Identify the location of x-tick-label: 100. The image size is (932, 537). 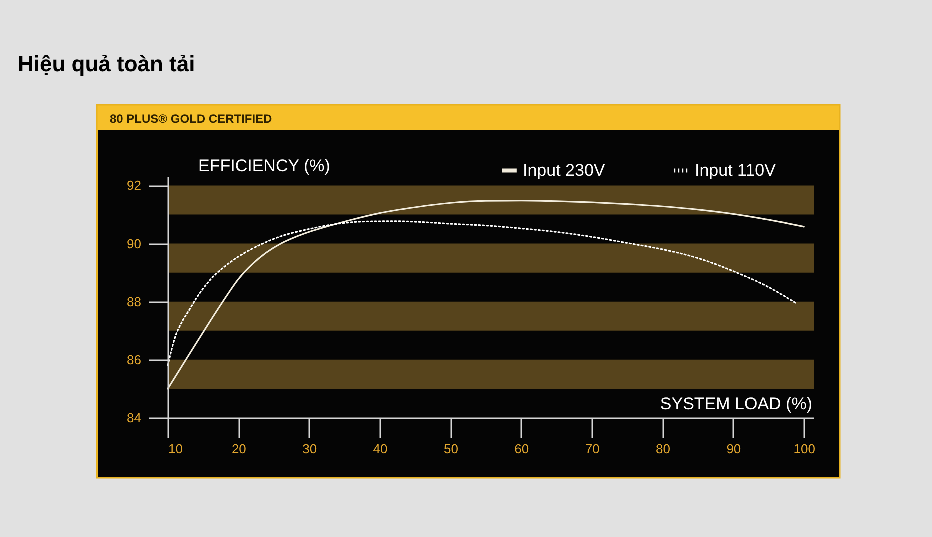
(805, 449).